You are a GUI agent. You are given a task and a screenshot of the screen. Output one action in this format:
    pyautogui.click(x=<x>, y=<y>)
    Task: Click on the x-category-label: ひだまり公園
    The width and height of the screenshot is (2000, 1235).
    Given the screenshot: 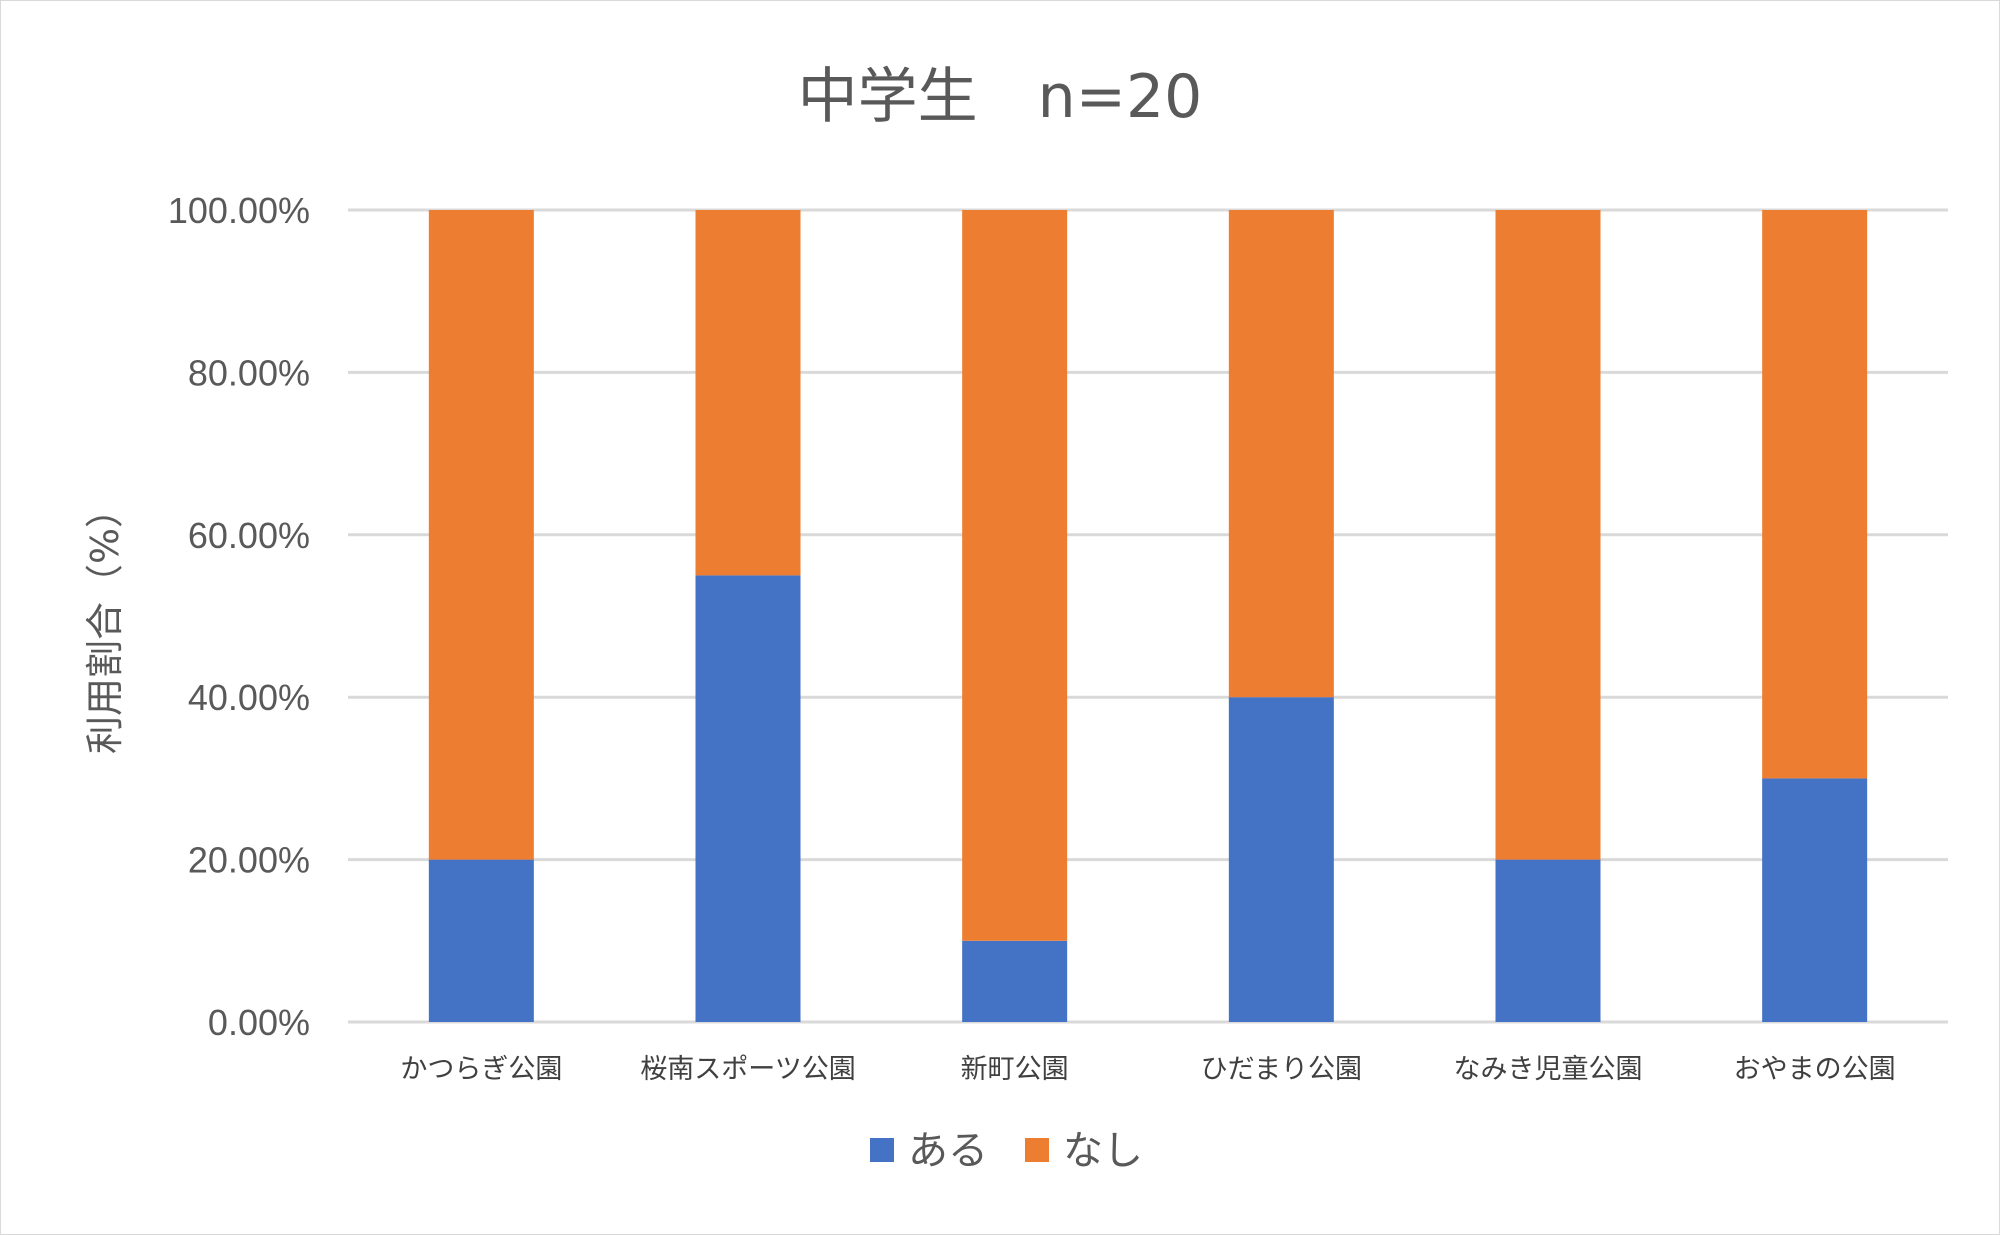 What is the action you would take?
    pyautogui.click(x=1281, y=1069)
    